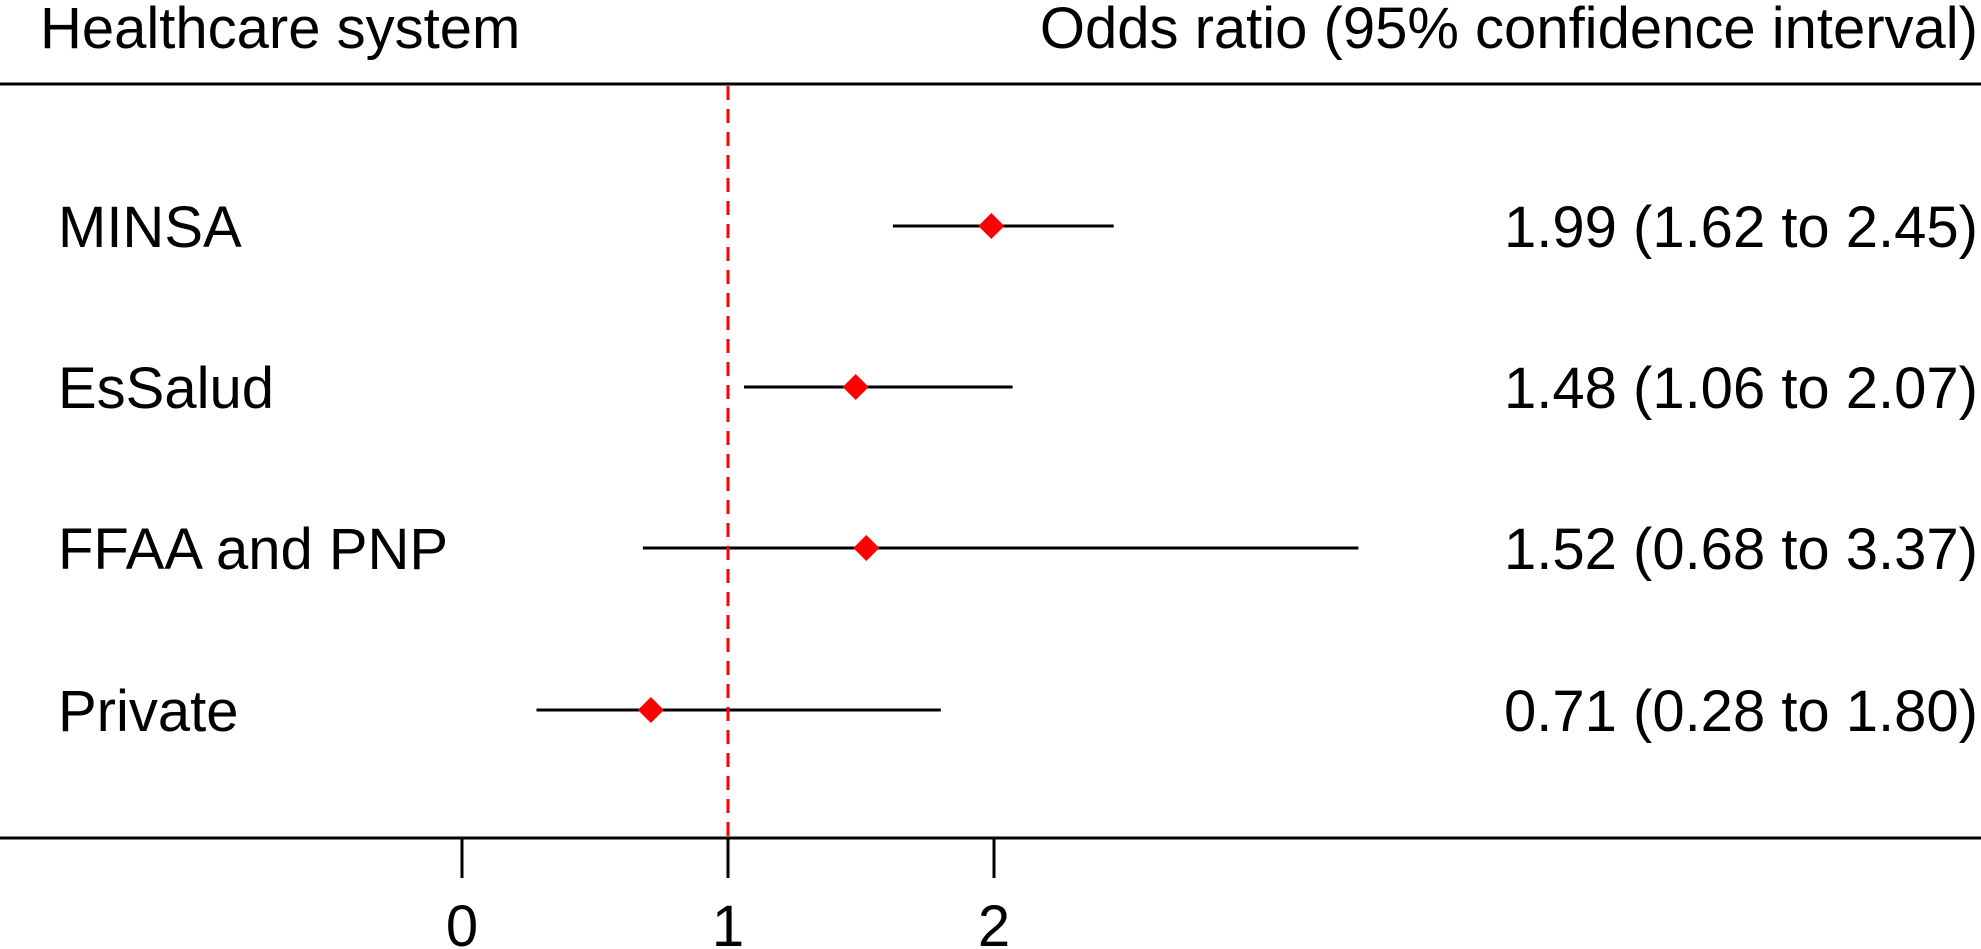  I want to click on row-value-text: 1.48 (1.06 to 2.07), so click(1741, 388).